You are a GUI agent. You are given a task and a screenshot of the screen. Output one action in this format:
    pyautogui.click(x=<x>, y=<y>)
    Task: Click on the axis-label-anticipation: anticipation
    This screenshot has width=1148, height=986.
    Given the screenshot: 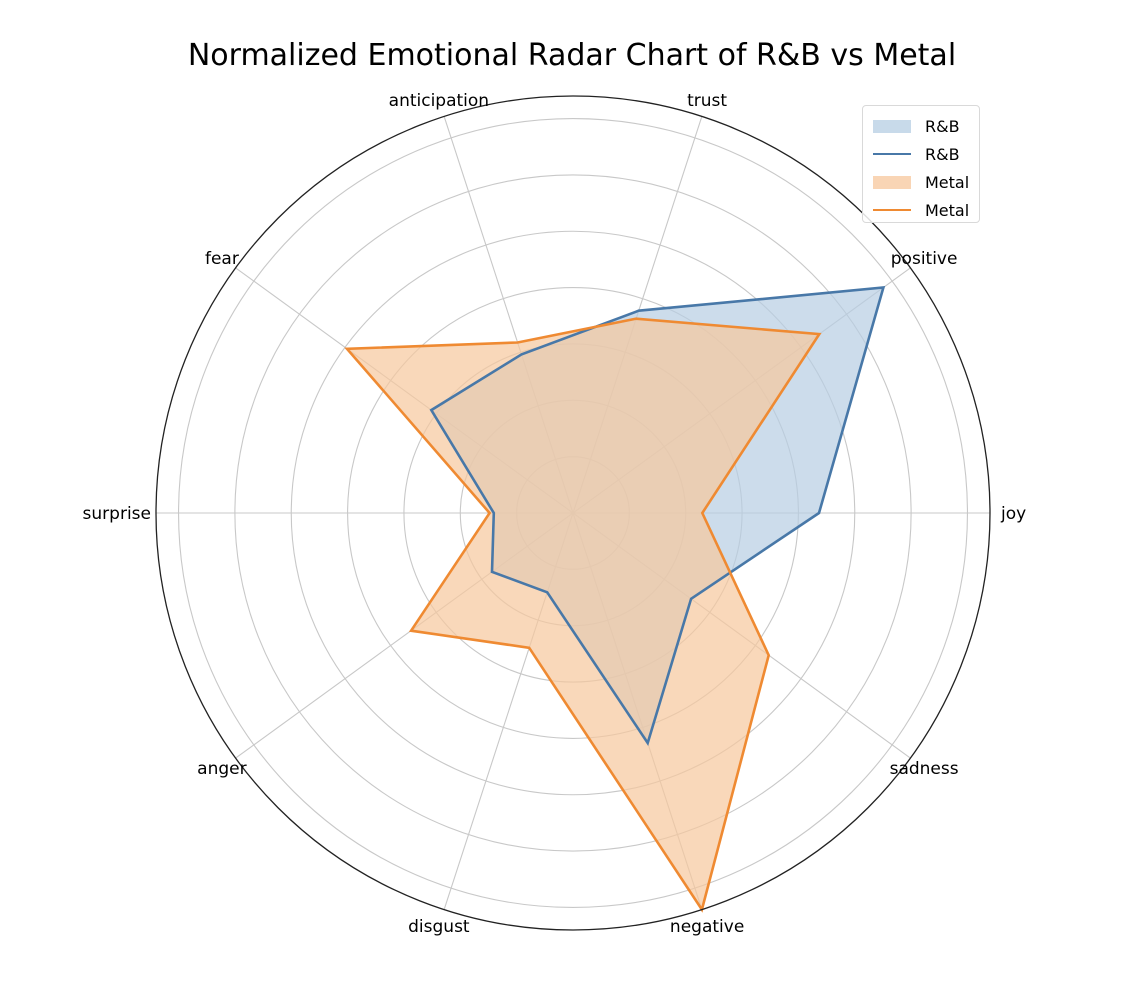 What is the action you would take?
    pyautogui.click(x=439, y=101)
    